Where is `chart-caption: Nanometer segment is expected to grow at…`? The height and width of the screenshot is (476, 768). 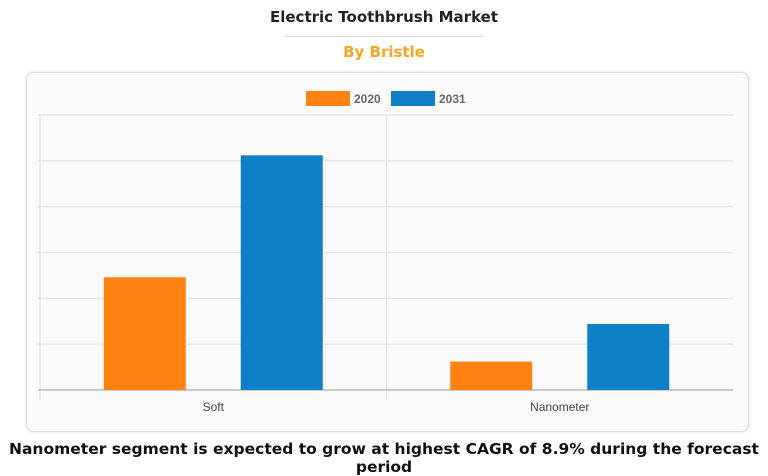 chart-caption: Nanometer segment is expected to grow at… is located at coordinates (384, 458).